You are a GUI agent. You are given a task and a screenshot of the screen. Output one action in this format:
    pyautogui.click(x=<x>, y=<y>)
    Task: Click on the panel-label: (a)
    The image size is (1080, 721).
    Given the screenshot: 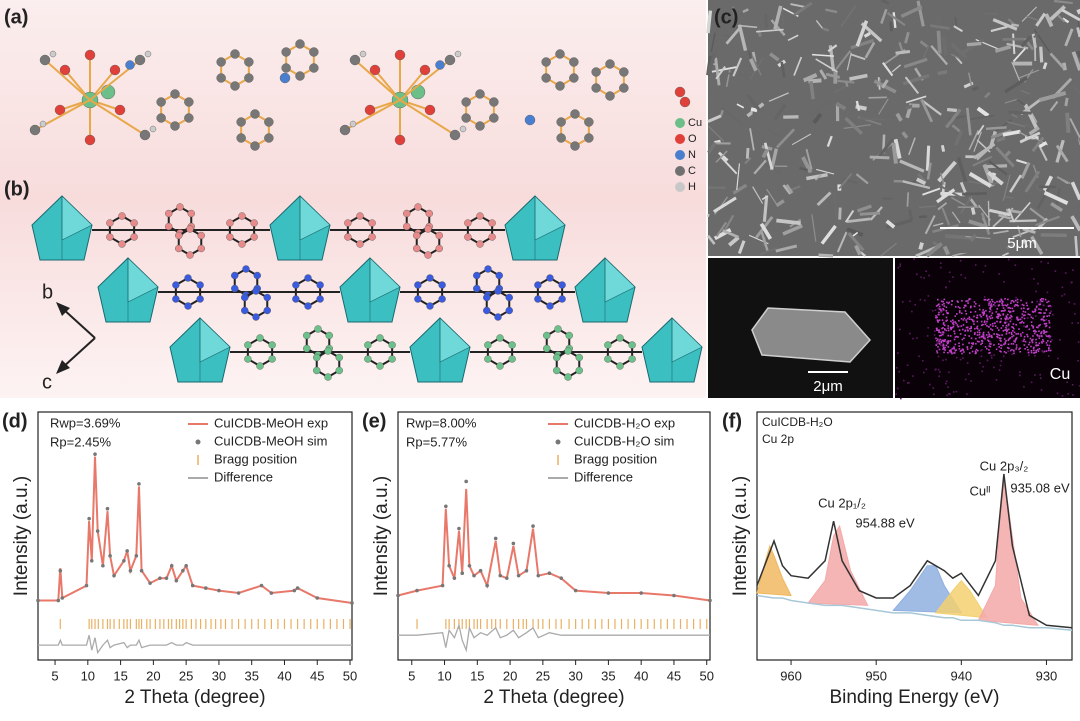 What is the action you would take?
    pyautogui.click(x=16, y=17)
    